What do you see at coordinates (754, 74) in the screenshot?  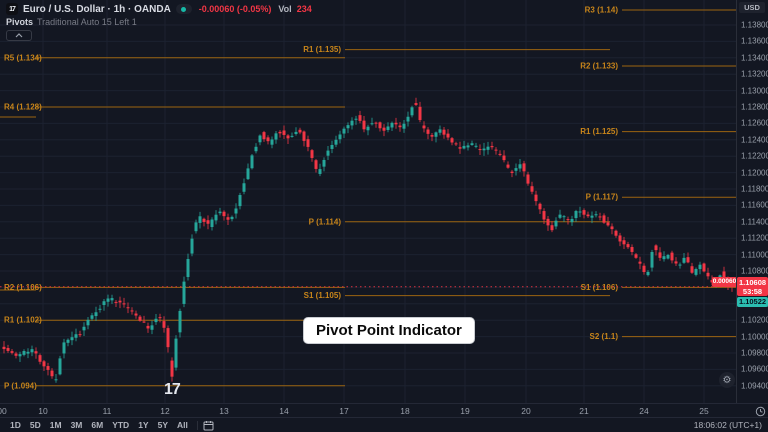 I see `price-tick: 1.13200` at bounding box center [754, 74].